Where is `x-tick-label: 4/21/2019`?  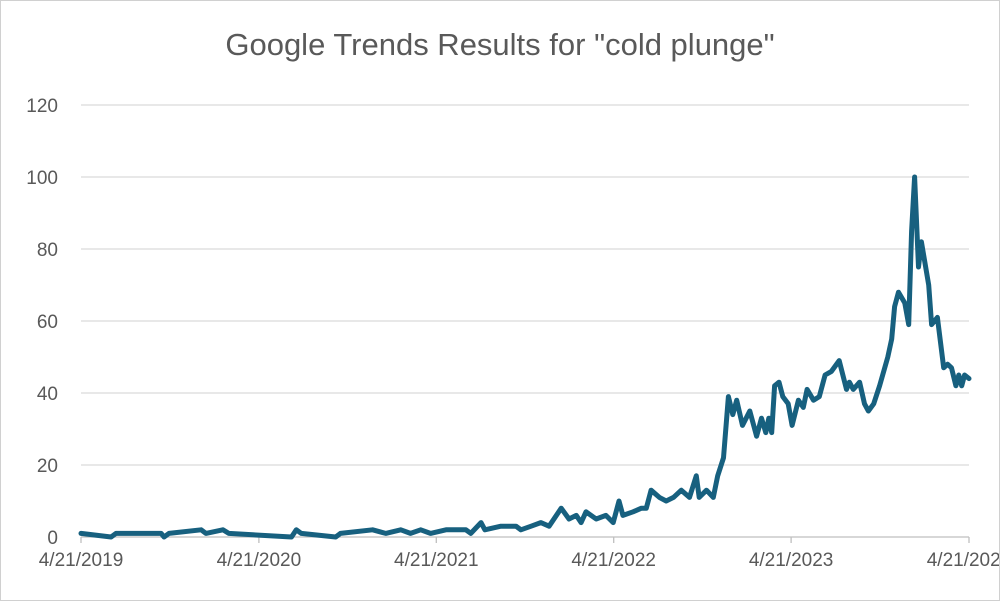 x-tick-label: 4/21/2019 is located at coordinates (81, 560).